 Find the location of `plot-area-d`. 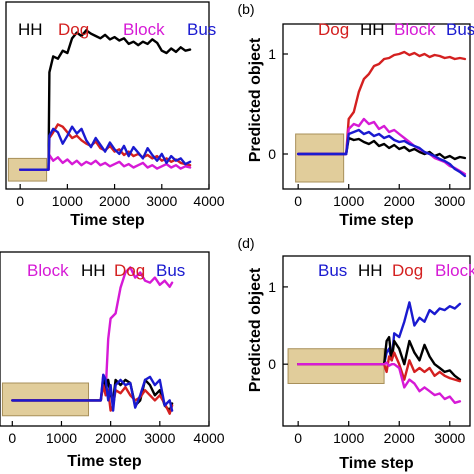

plot-area-d is located at coordinates (379, 352).